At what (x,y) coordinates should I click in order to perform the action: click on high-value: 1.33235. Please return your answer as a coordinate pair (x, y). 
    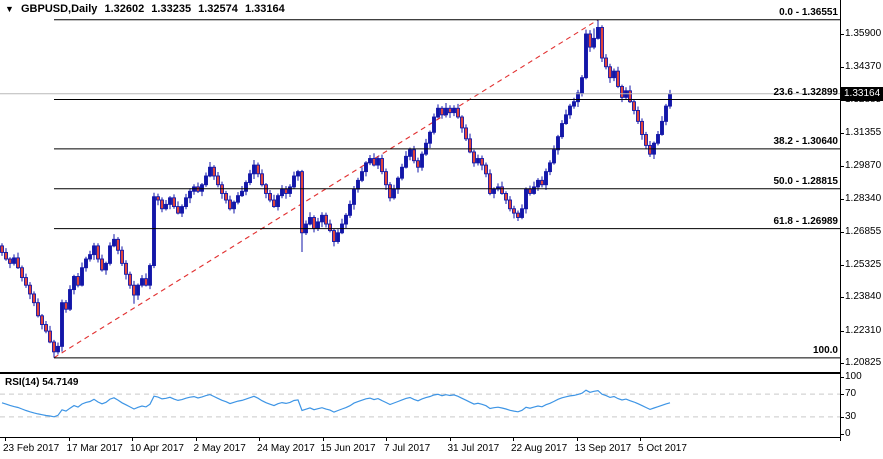
    Looking at the image, I should click on (171, 9).